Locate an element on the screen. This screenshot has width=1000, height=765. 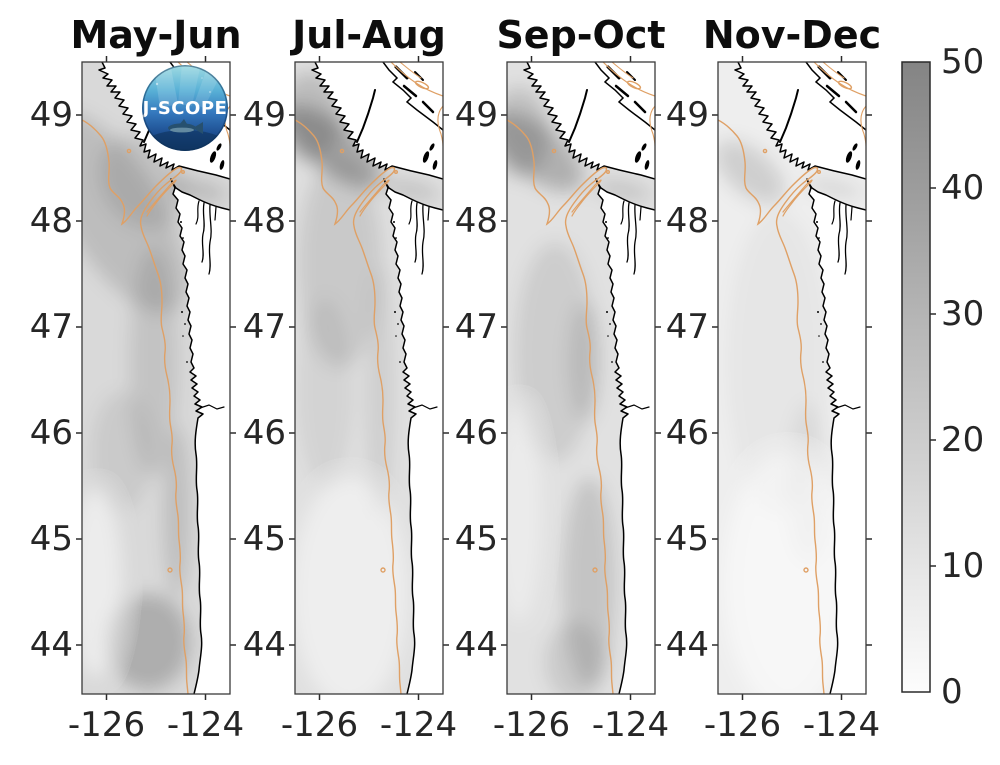
colorbar is located at coordinates (918, 377).